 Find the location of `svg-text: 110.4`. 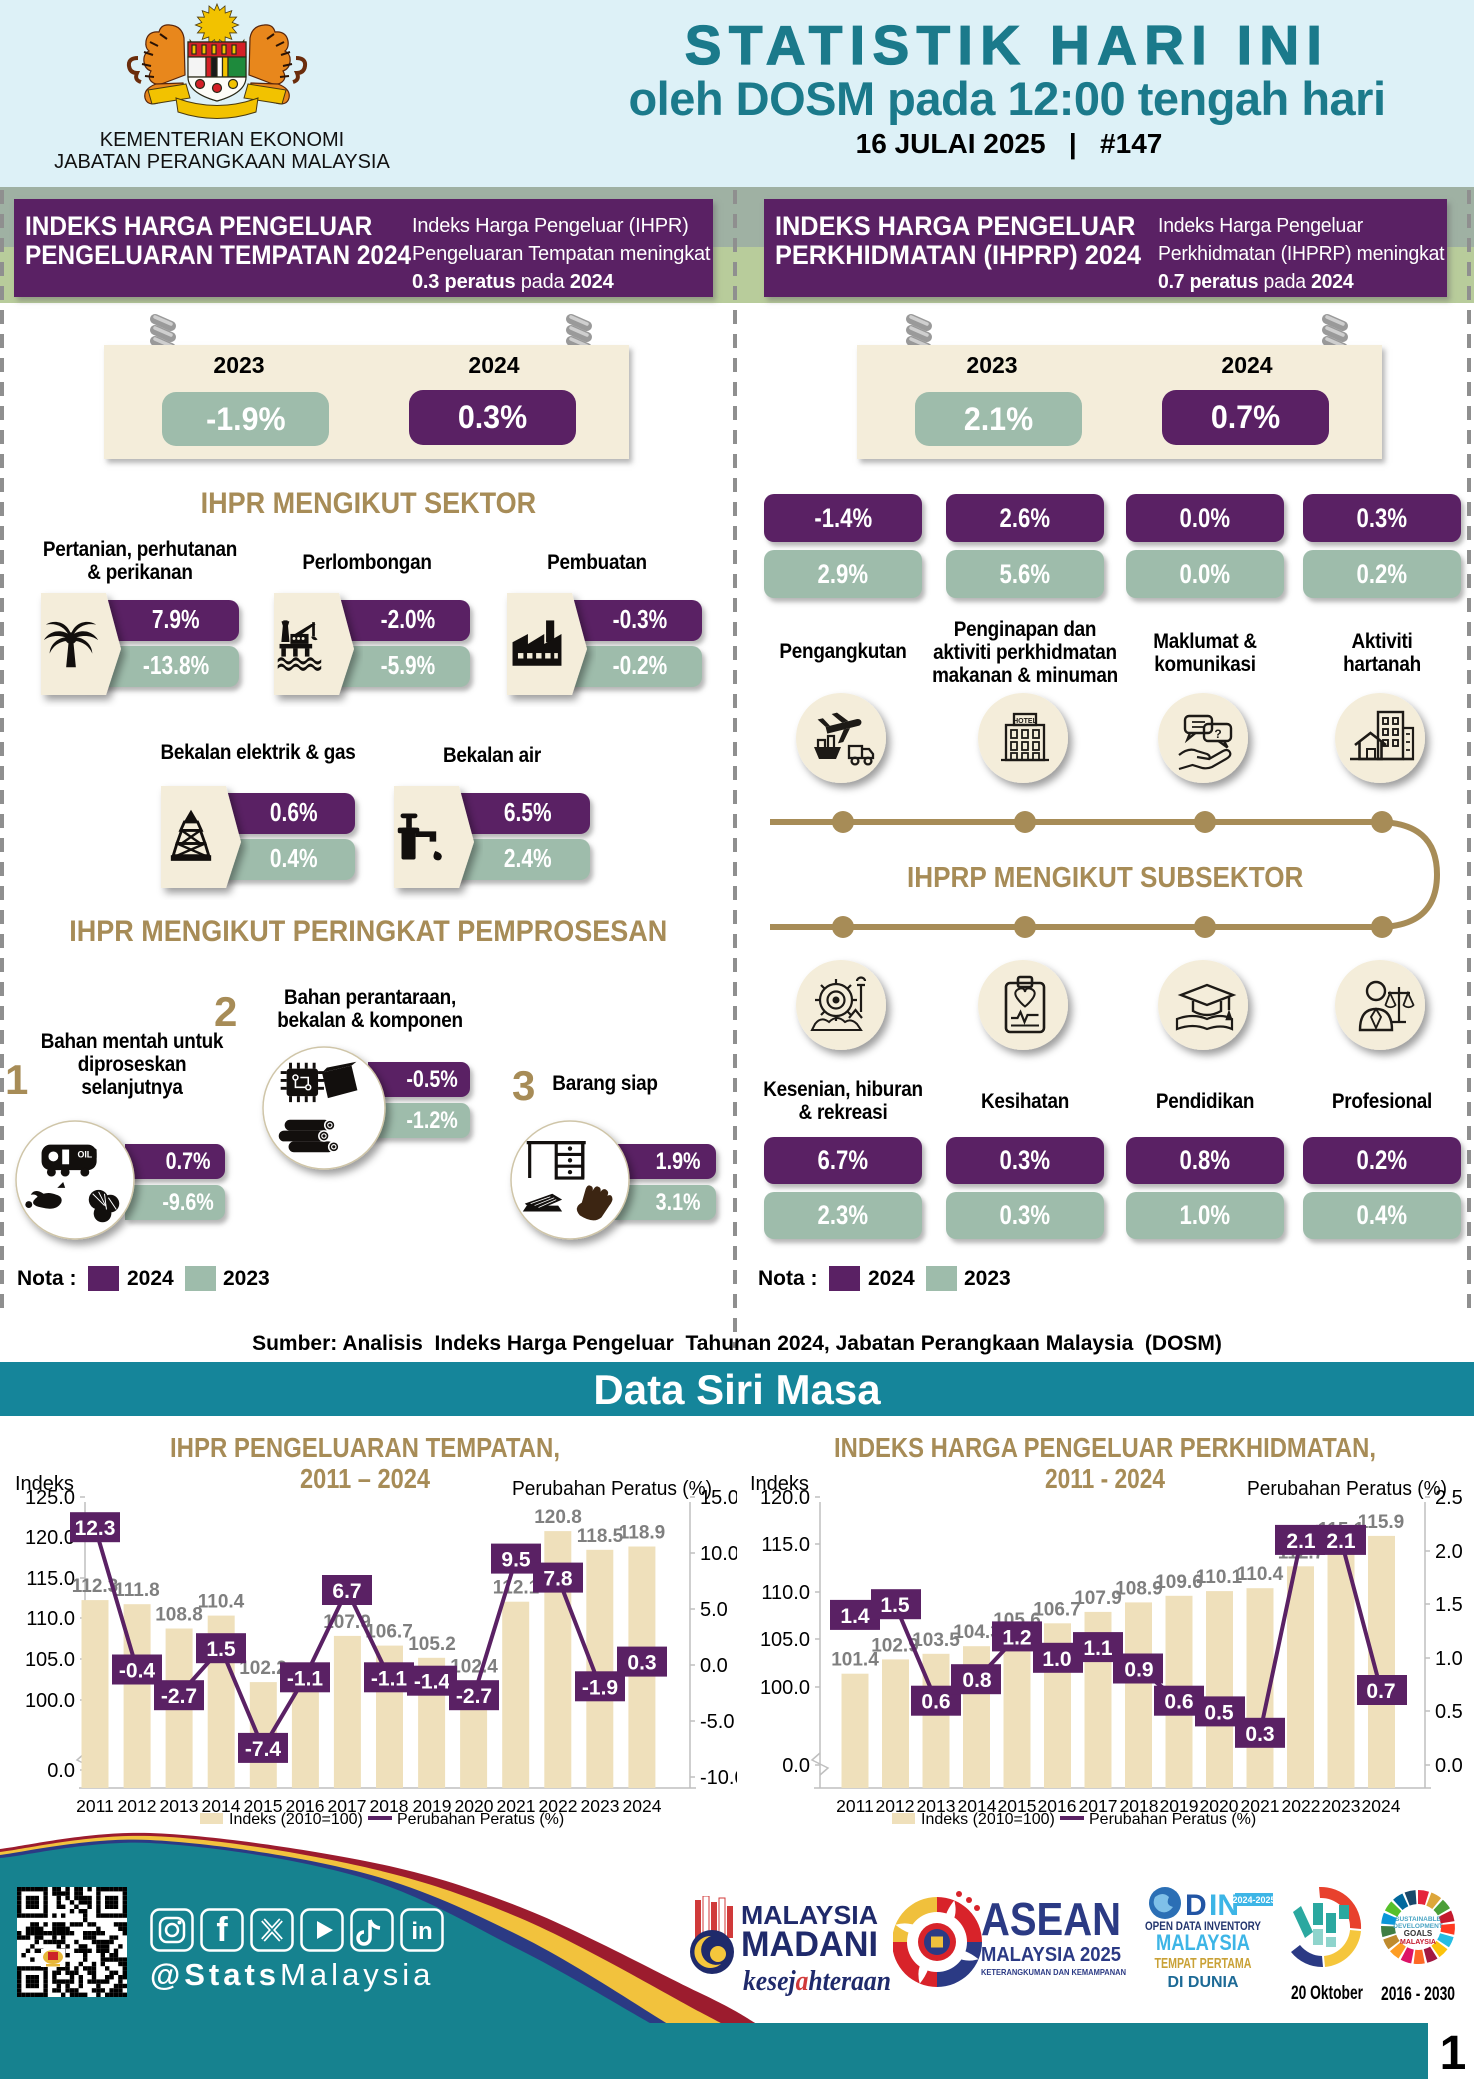

svg-text: 110.4 is located at coordinates (1260, 1574).